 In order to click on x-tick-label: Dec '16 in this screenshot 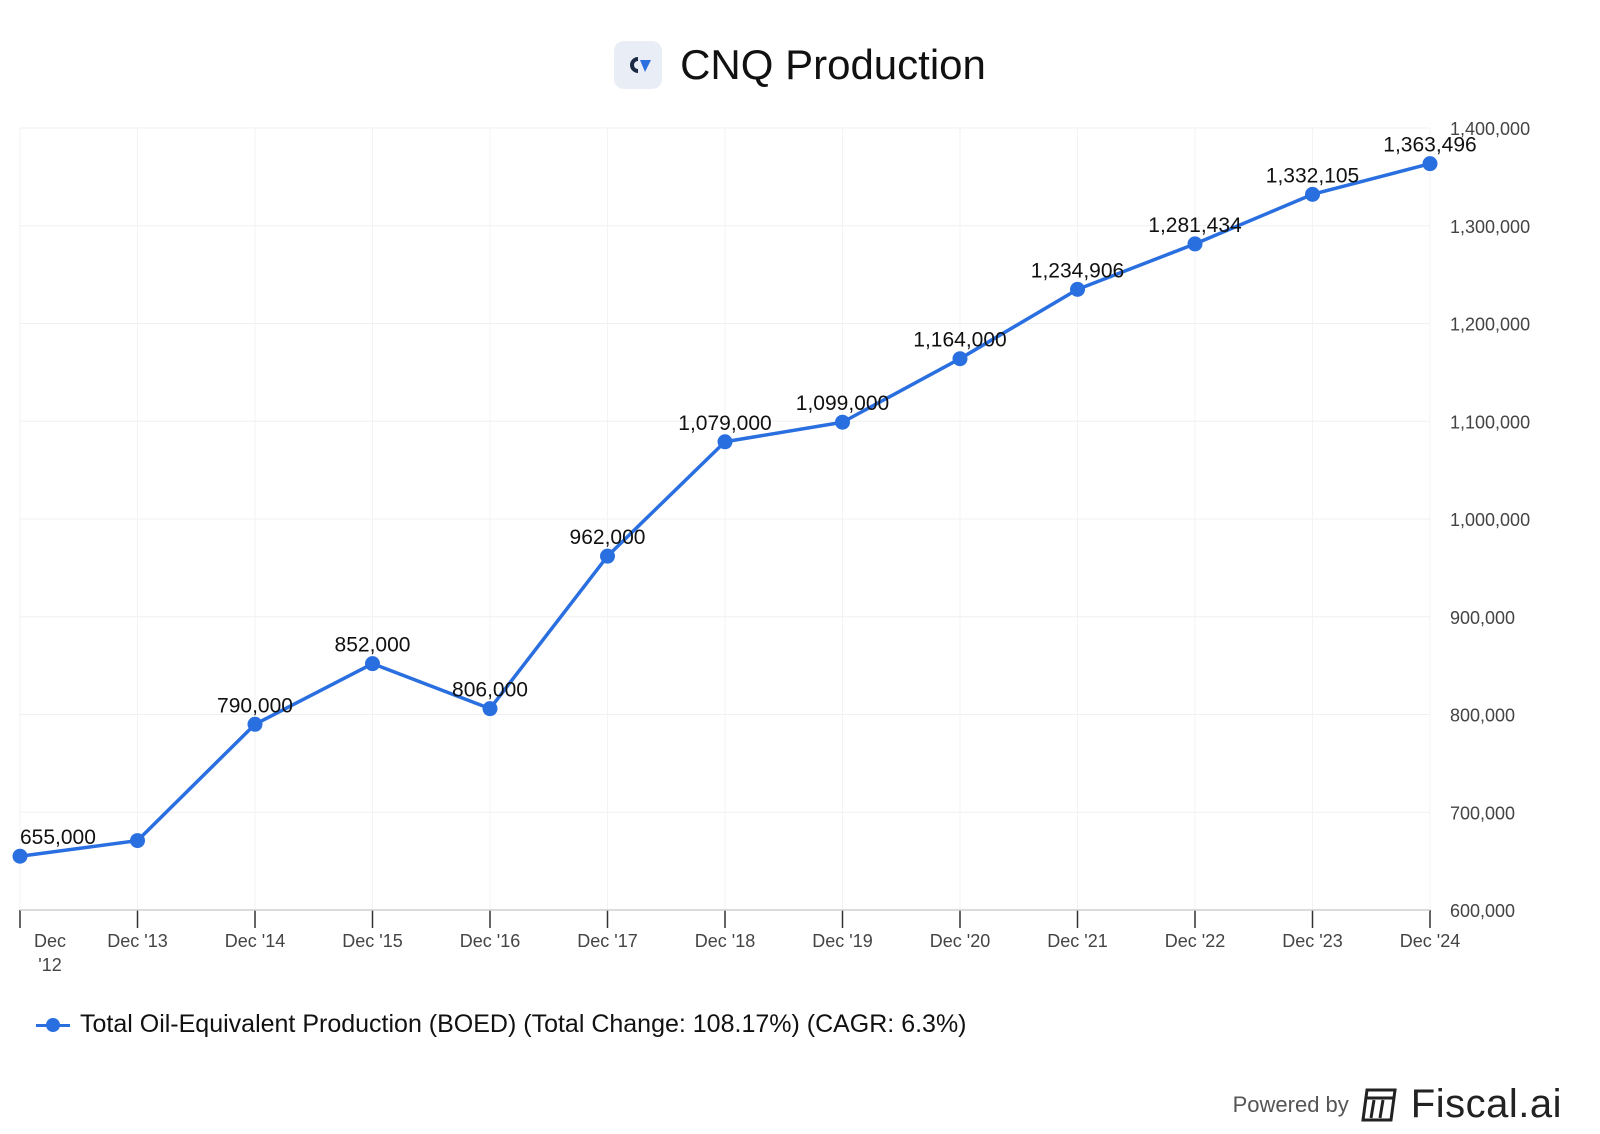, I will do `click(490, 941)`.